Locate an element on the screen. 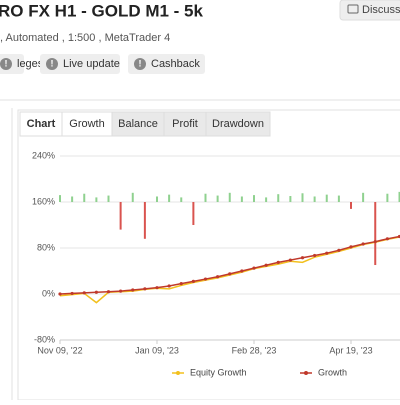 Image resolution: width=400 pixels, height=405 pixels. legend-label: Growth is located at coordinates (332, 372).